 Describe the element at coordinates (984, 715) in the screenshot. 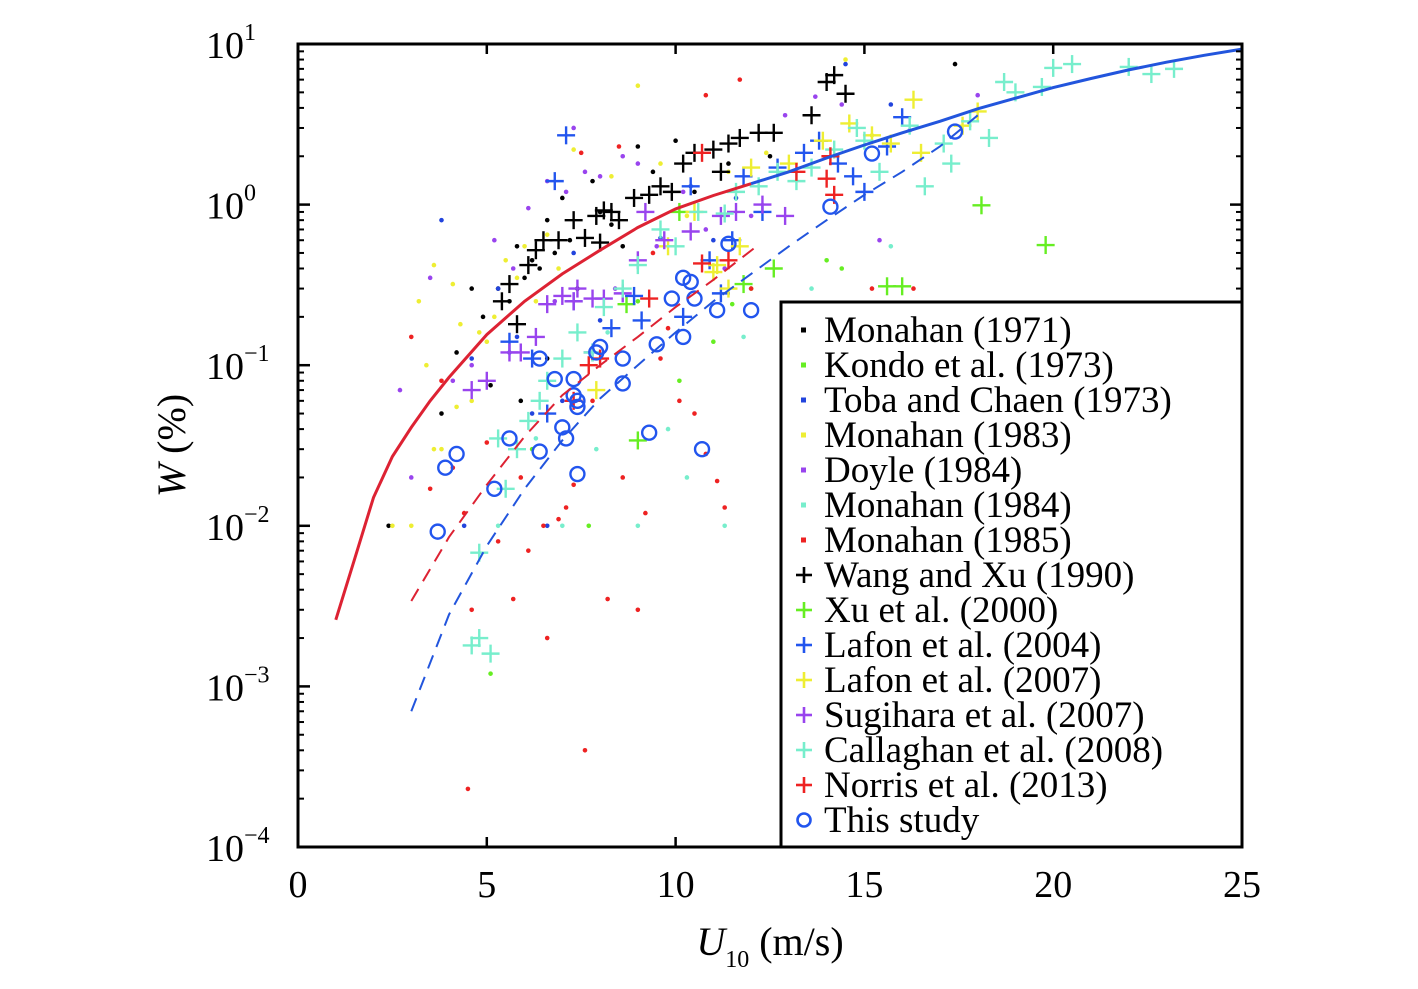

I see `legend-label: Sugihara et al. (2007)` at that location.